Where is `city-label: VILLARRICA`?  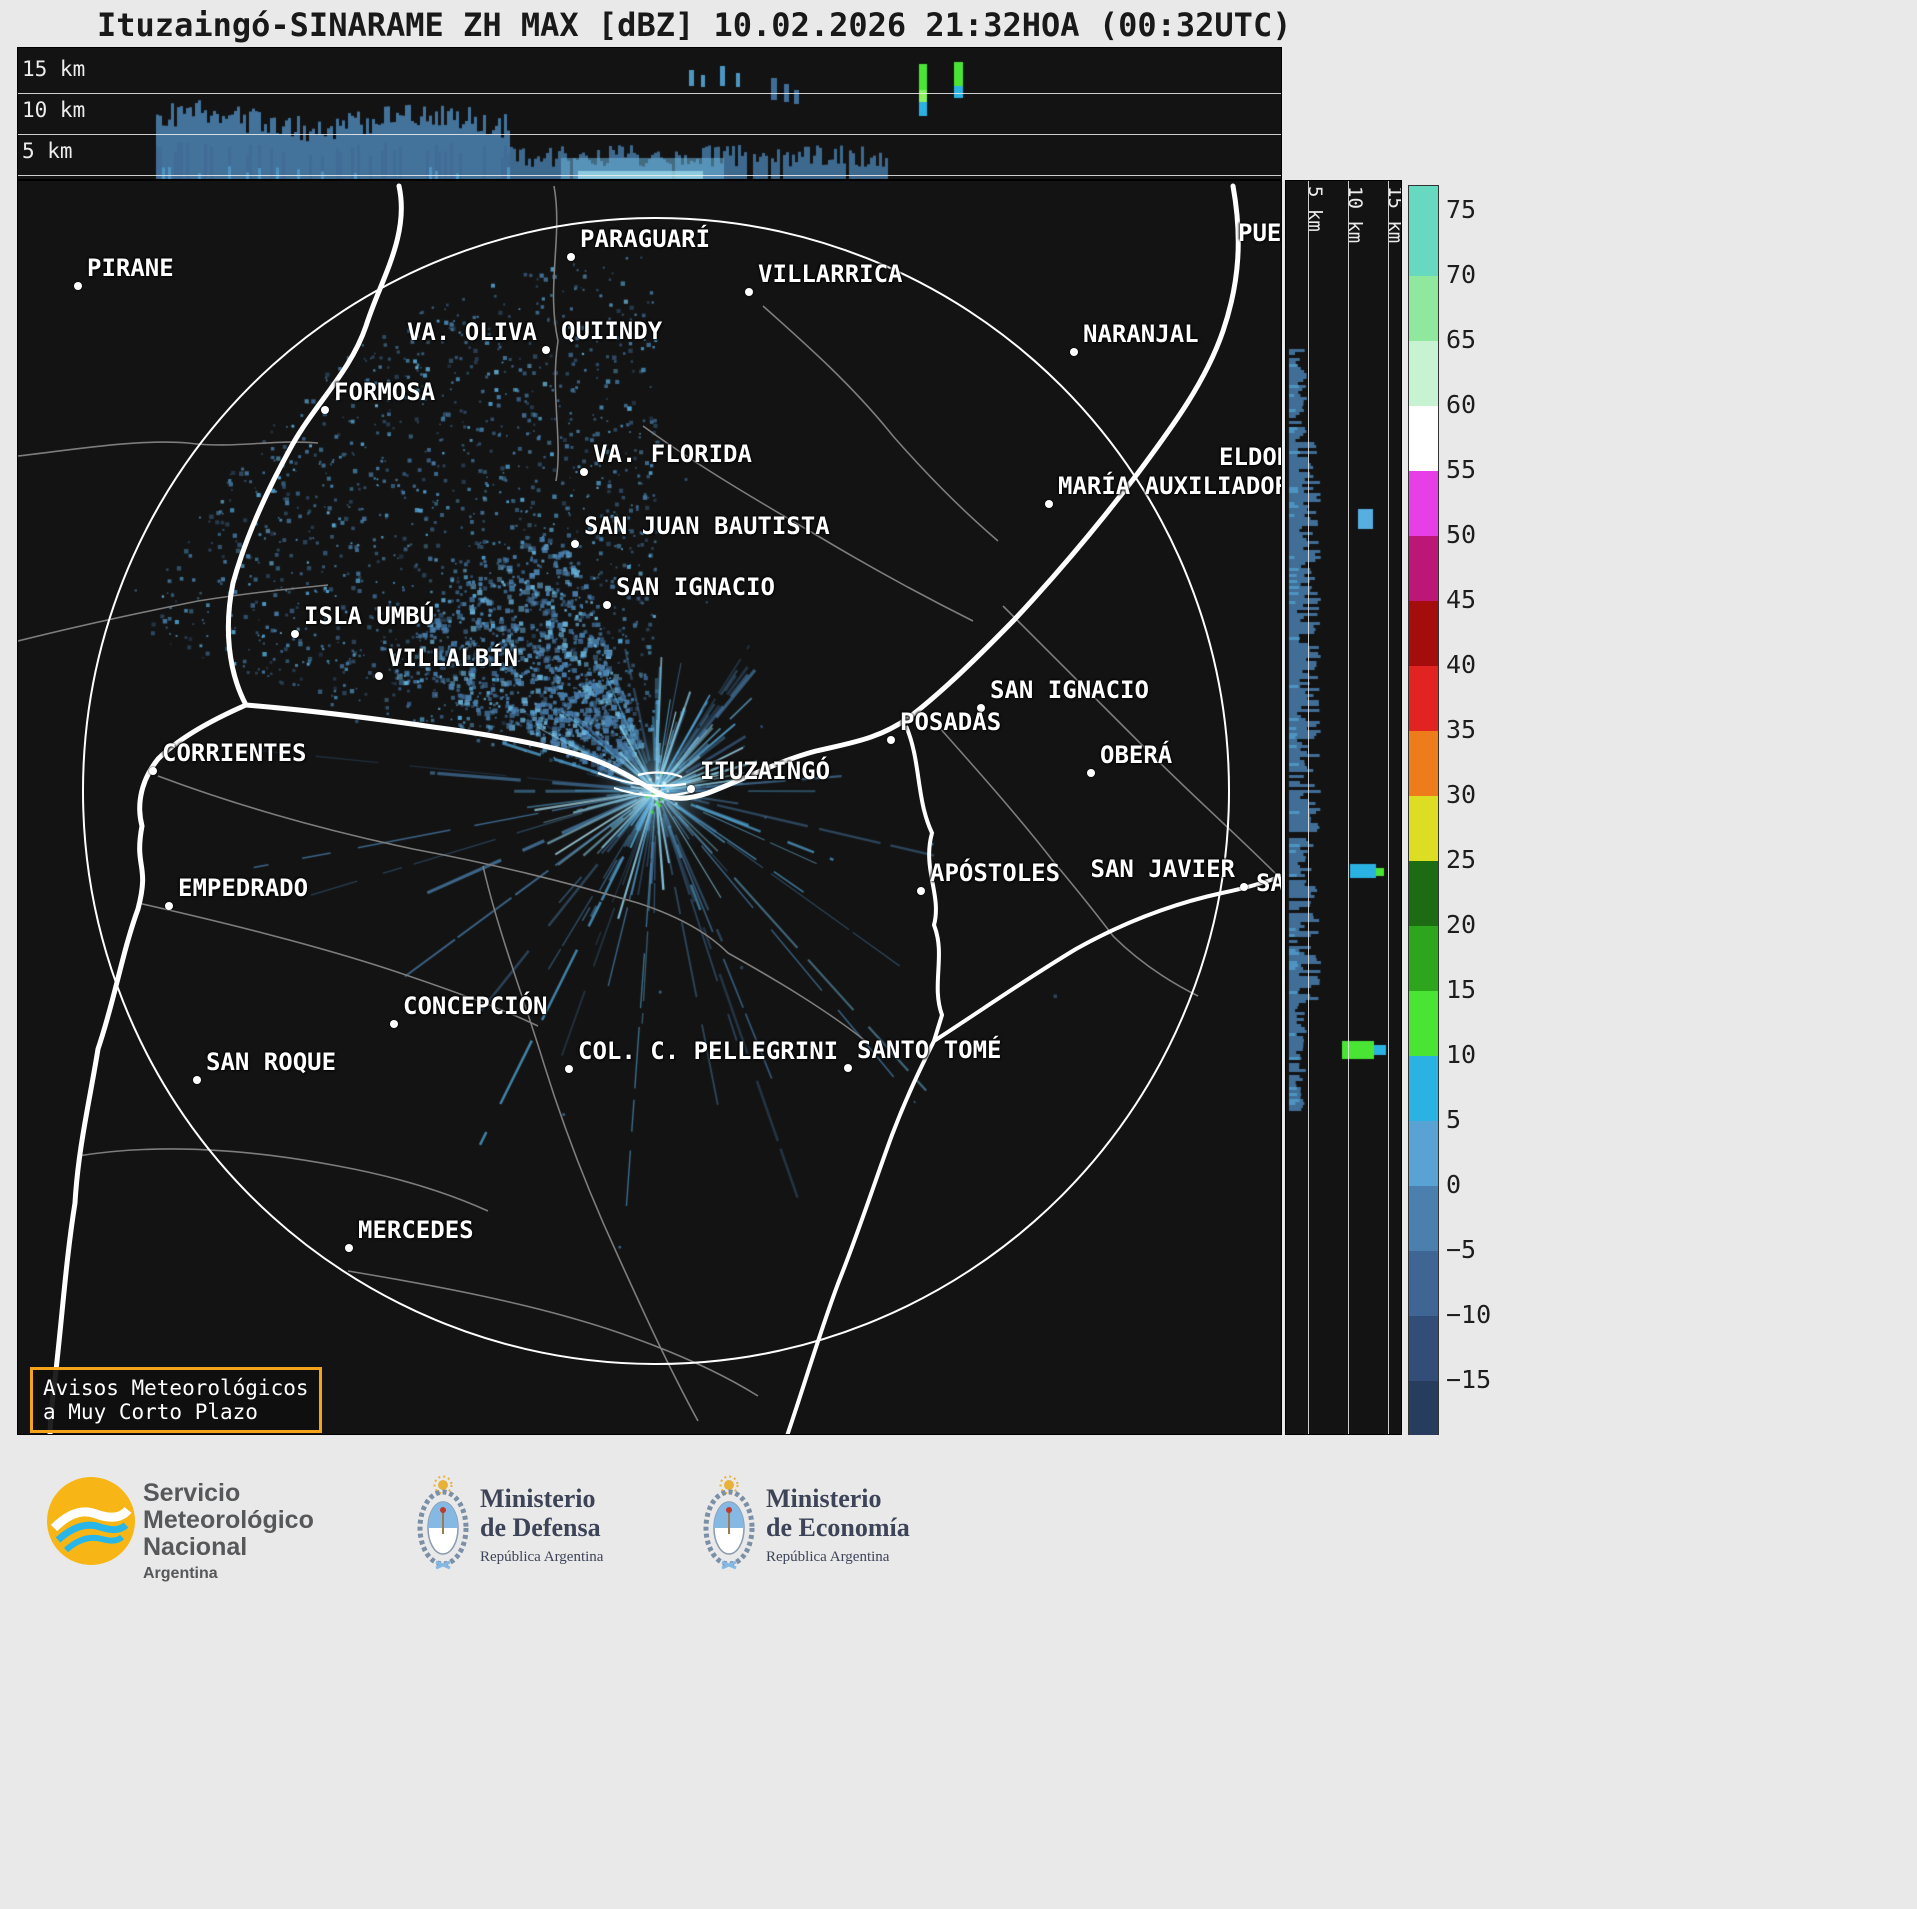 city-label: VILLARRICA is located at coordinates (830, 274).